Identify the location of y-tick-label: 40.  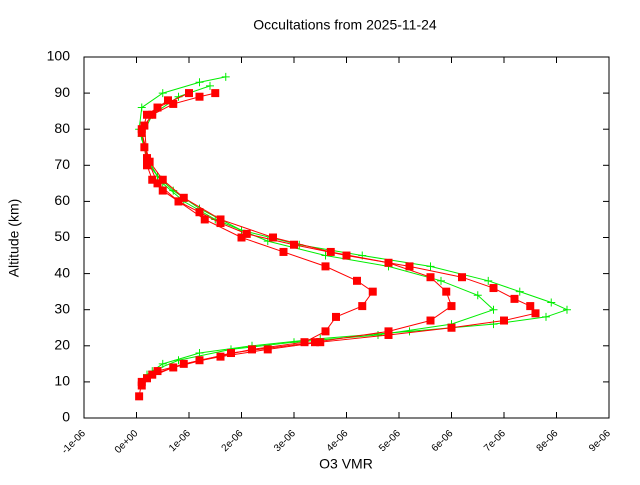
(62, 272).